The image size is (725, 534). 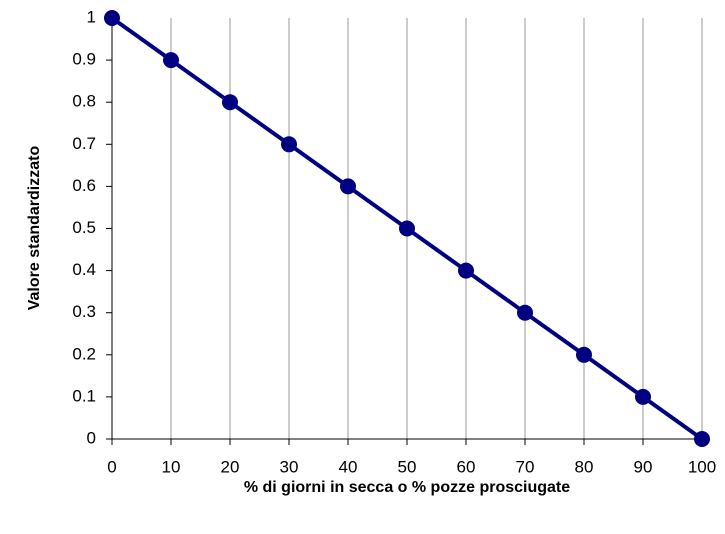 I want to click on y-tick-label: 0.7, so click(x=84, y=143).